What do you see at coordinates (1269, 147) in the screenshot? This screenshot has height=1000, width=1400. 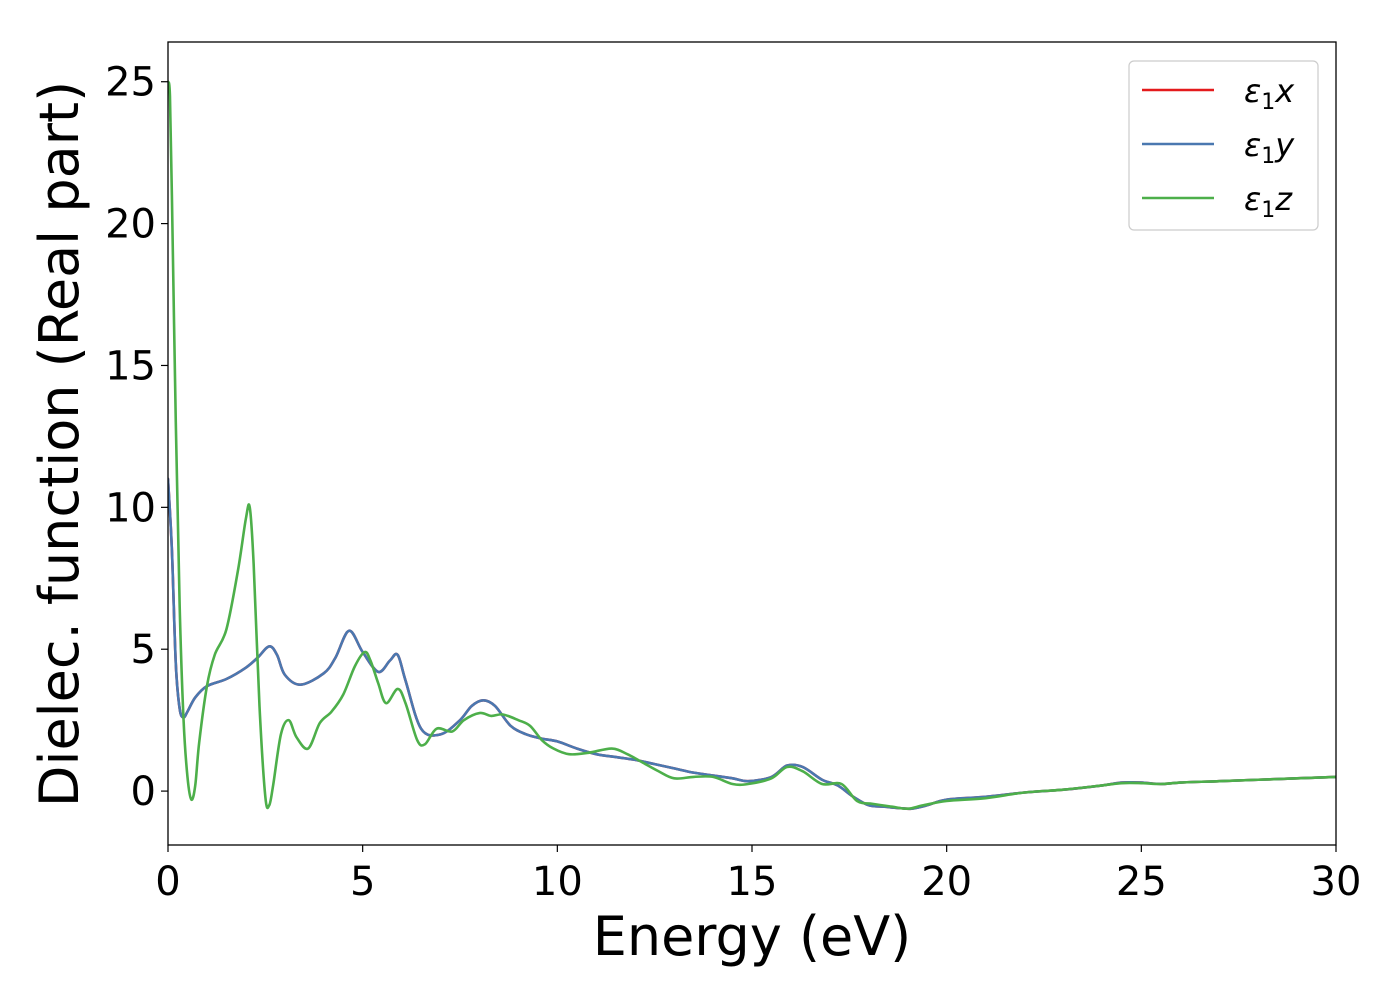 I see `legend-label-y: ε1y` at bounding box center [1269, 147].